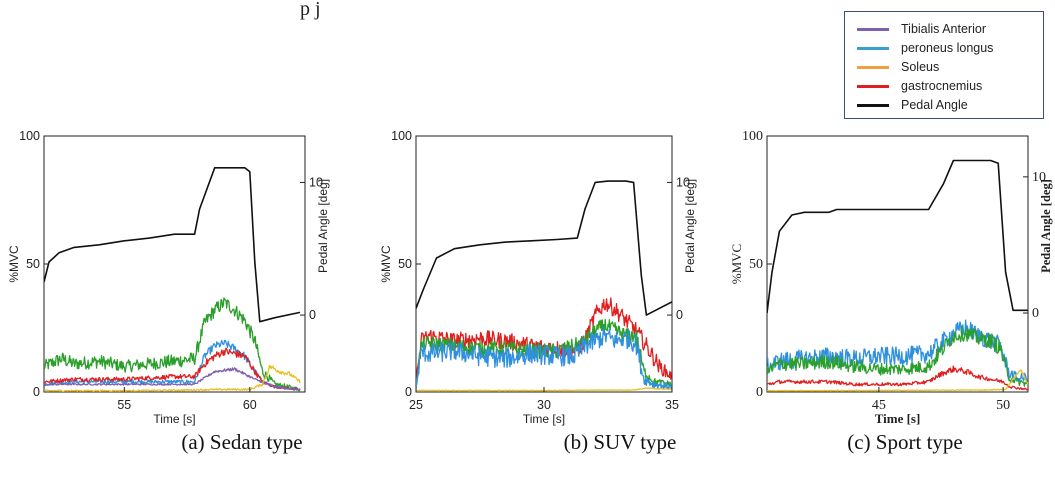 Image resolution: width=1055 pixels, height=478 pixels. What do you see at coordinates (1003, 405) in the screenshot?
I see `x-tick-label: 50` at bounding box center [1003, 405].